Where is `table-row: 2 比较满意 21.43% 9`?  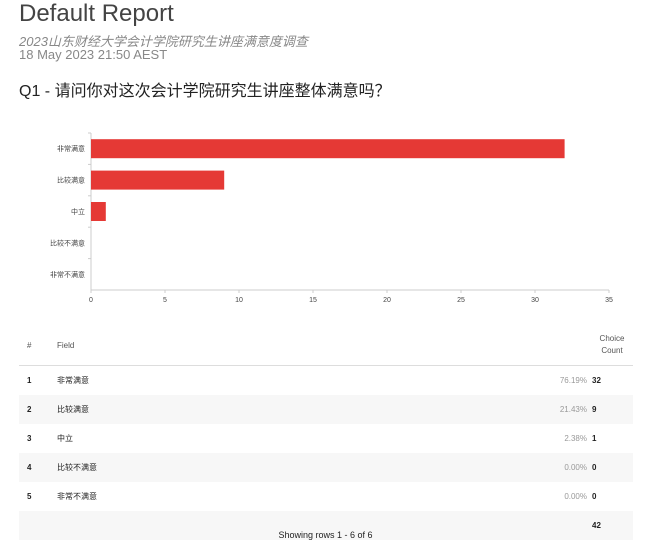
table-row: 2 比较满意 21.43% 9 is located at coordinates (326, 409).